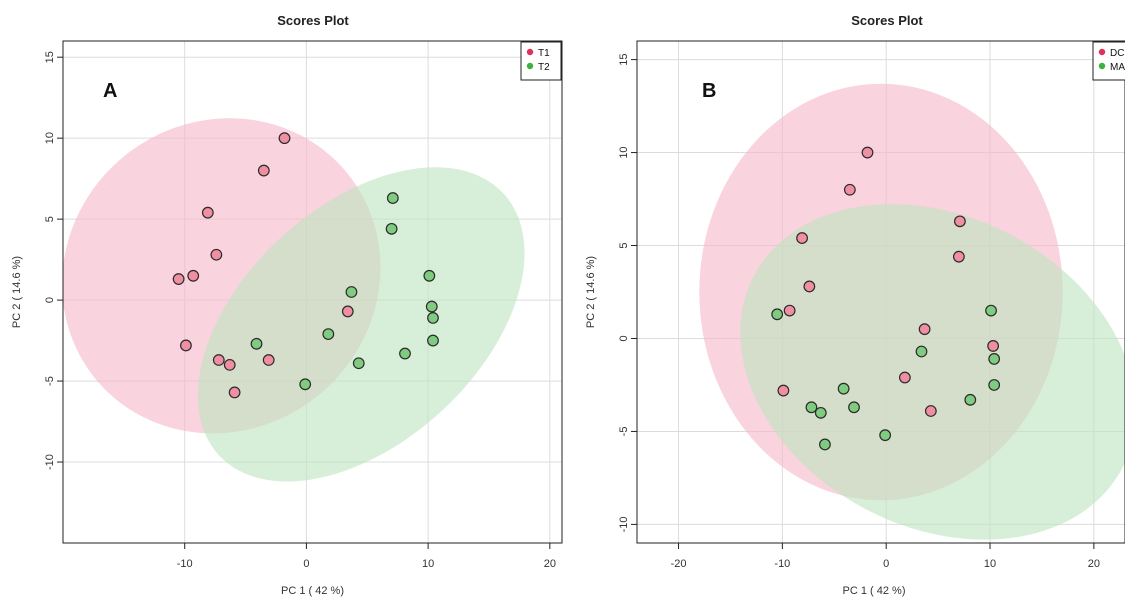 The height and width of the screenshot is (598, 1125). Describe the element at coordinates (530, 52) in the screenshot. I see `legend-marker-t1` at that location.